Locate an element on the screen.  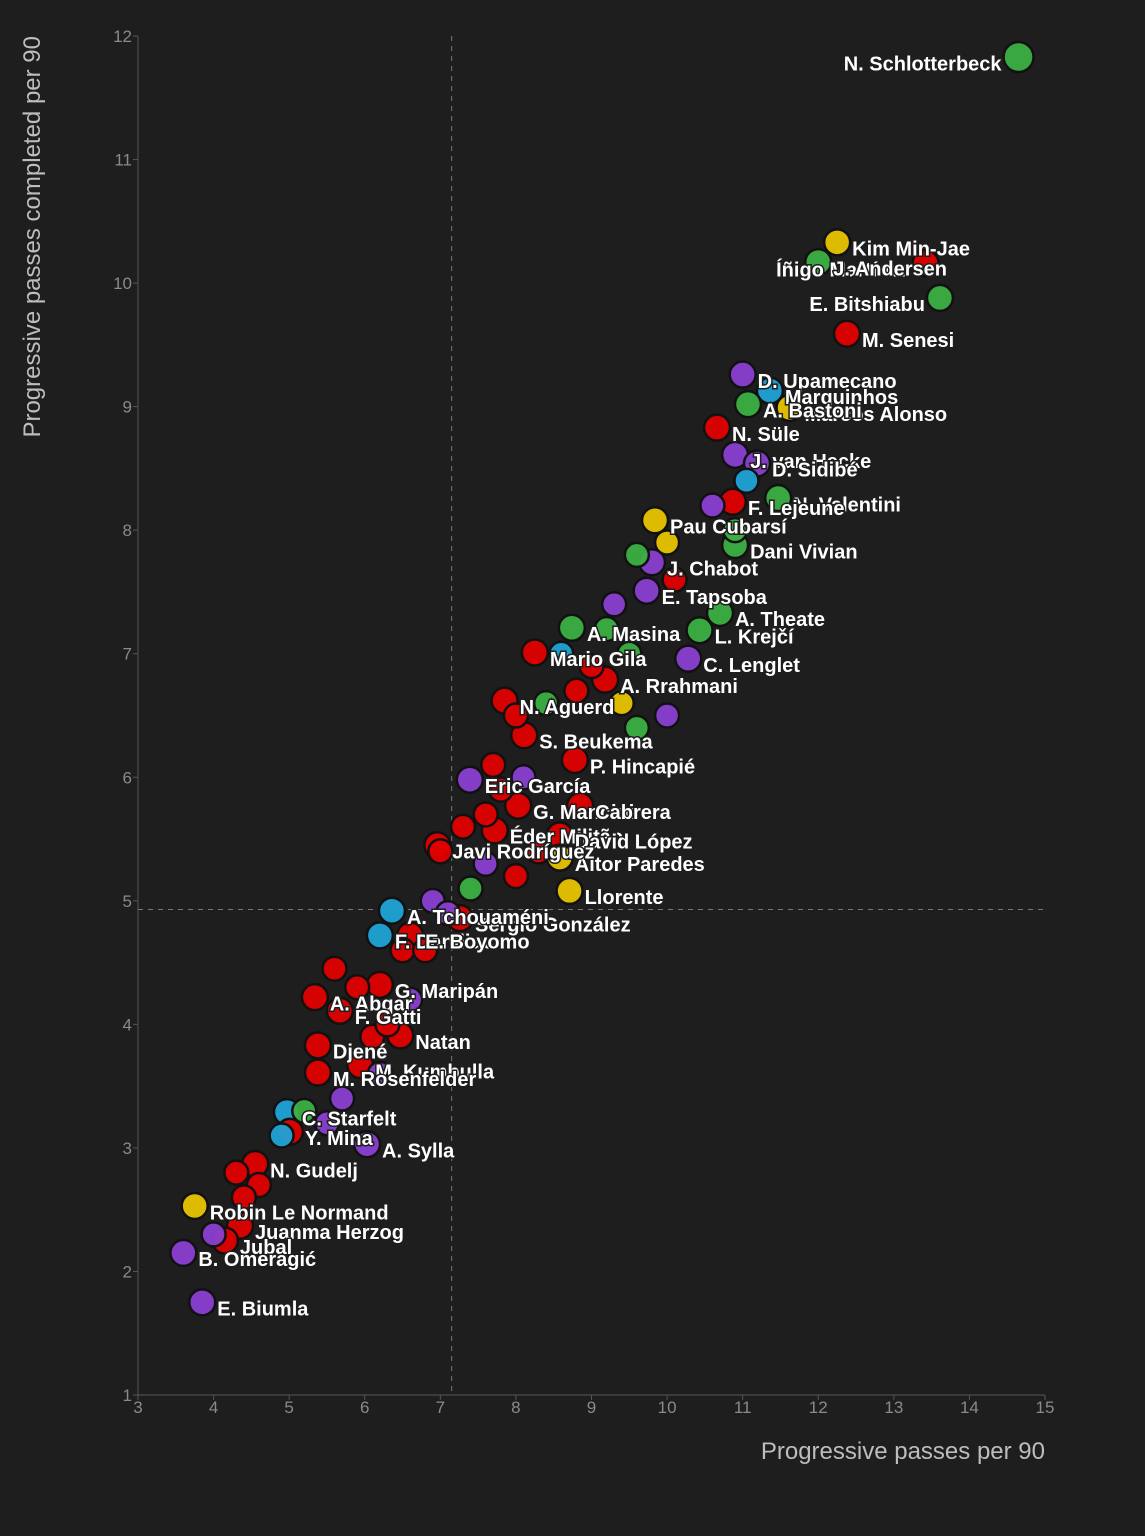
x-tick-label: 14 is located at coordinates (969, 1407).